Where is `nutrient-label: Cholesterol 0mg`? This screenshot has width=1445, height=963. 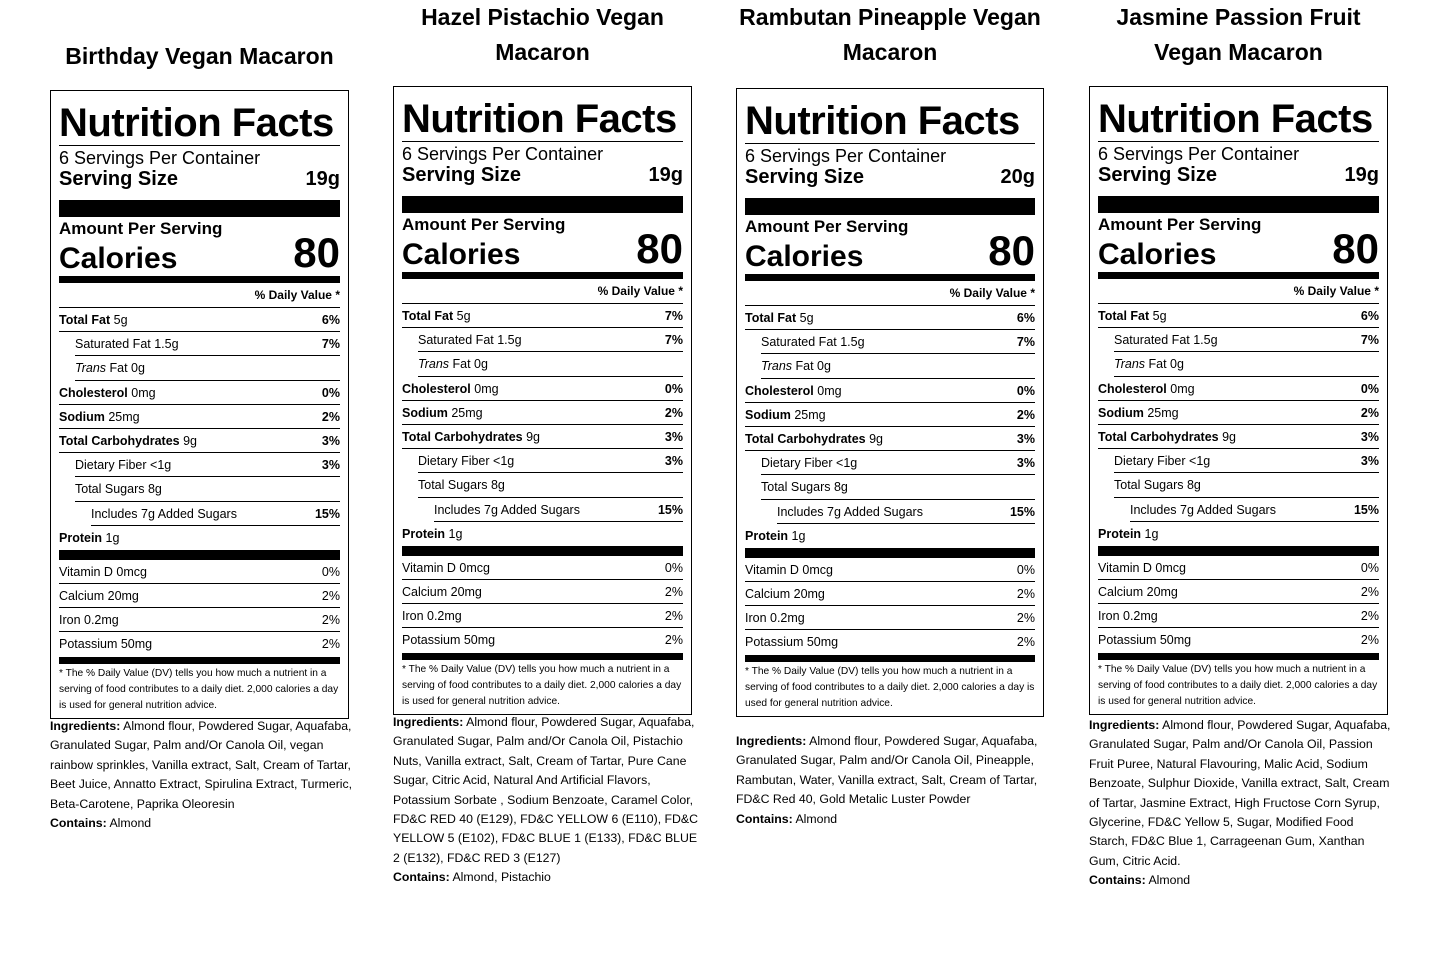
nutrient-label: Cholesterol 0mg is located at coordinates (1146, 388).